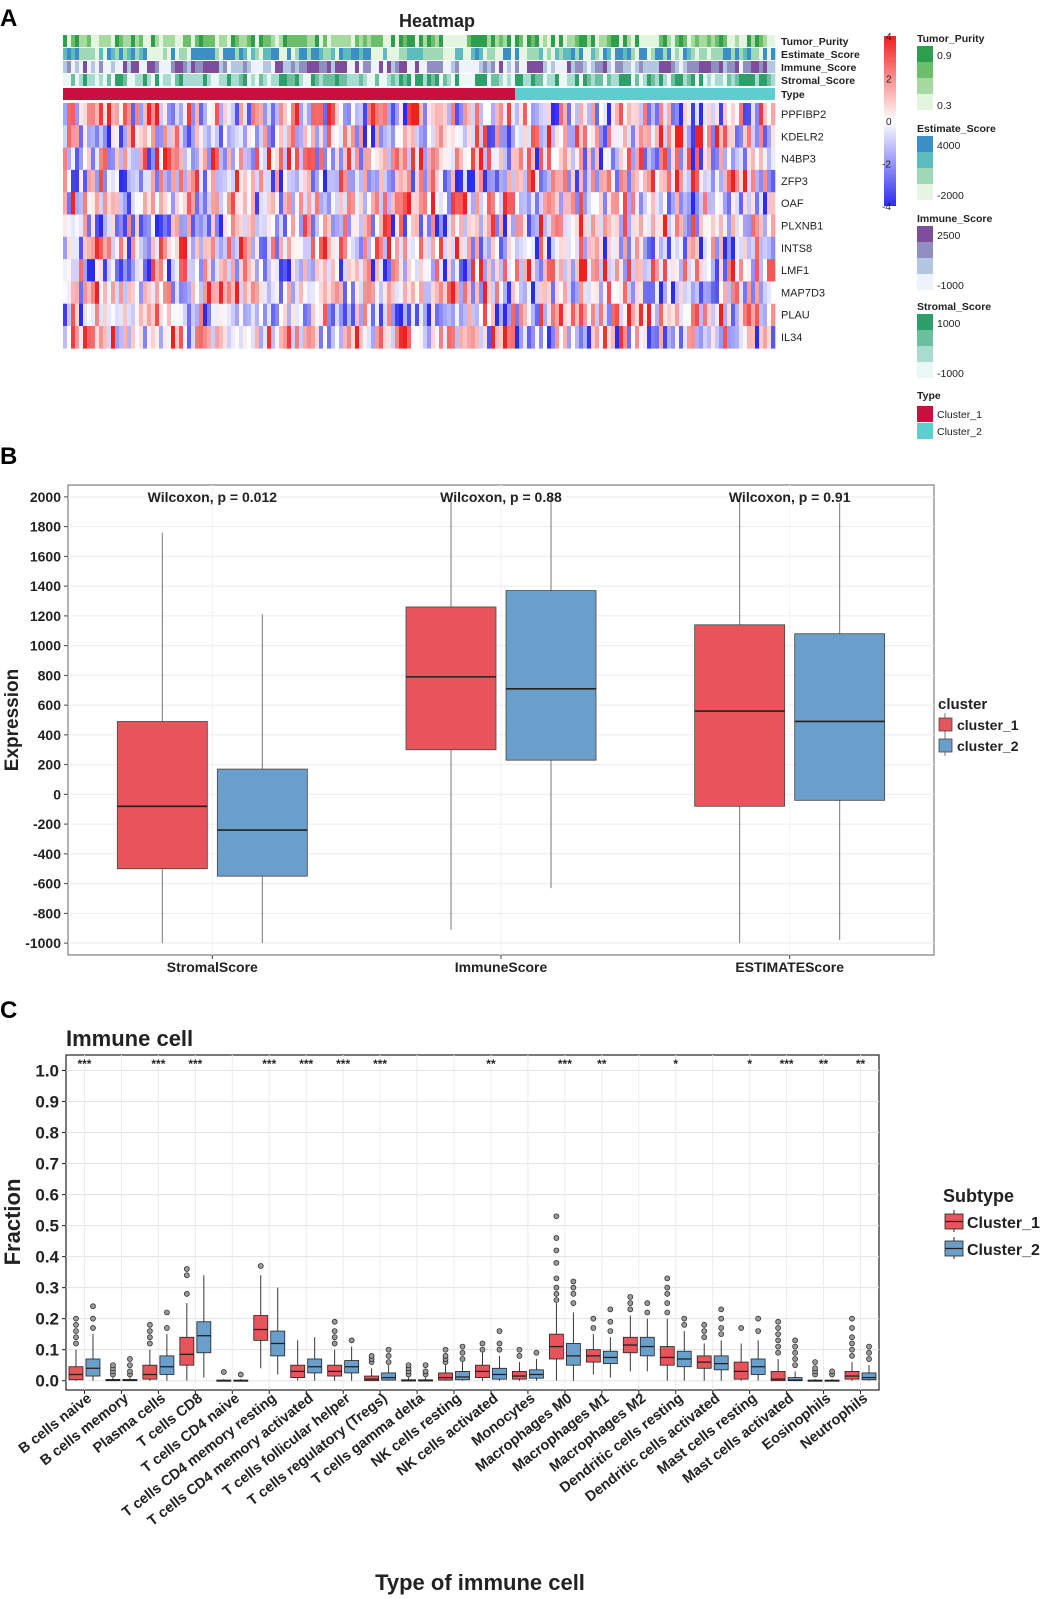 This screenshot has width=1043, height=1599. What do you see at coordinates (47, 1350) in the screenshot?
I see `y-tick-label: 0.1` at bounding box center [47, 1350].